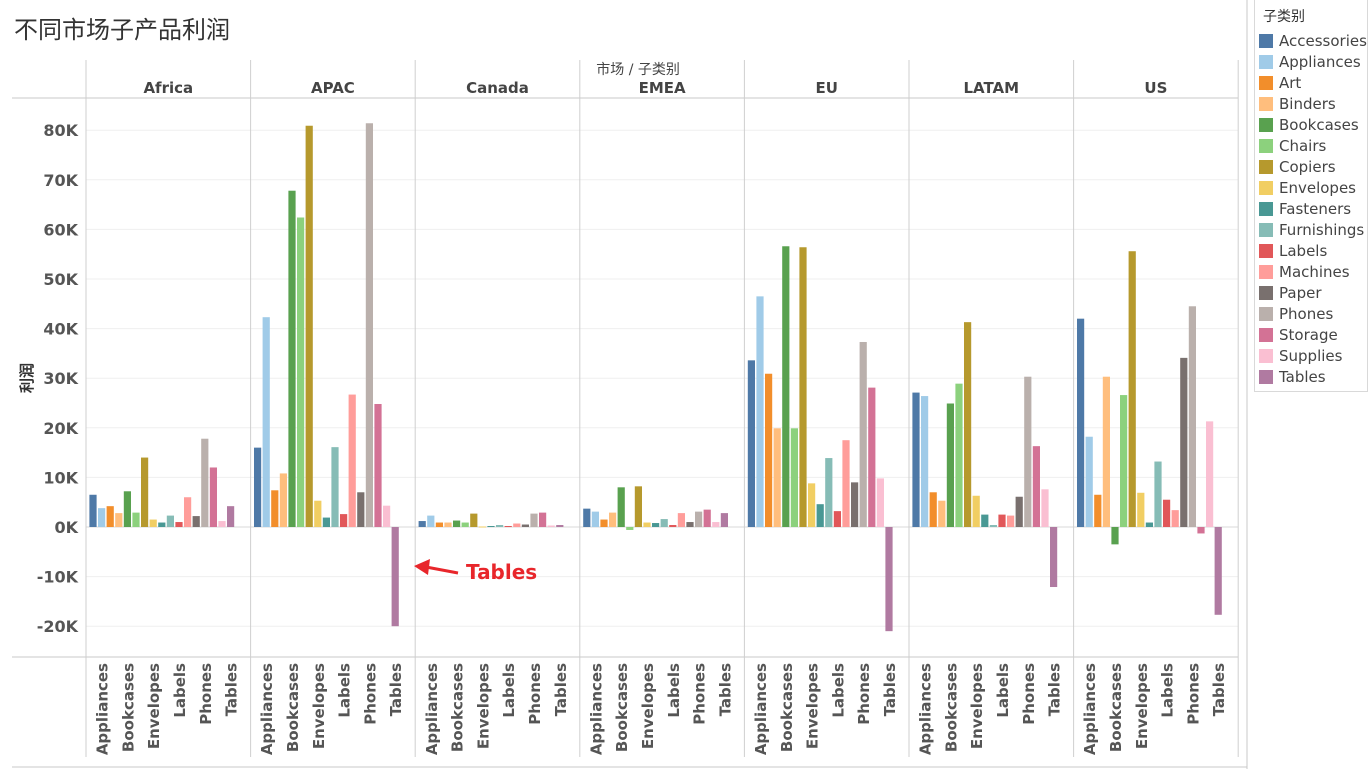  I want to click on bar-africa-art, so click(110, 516).